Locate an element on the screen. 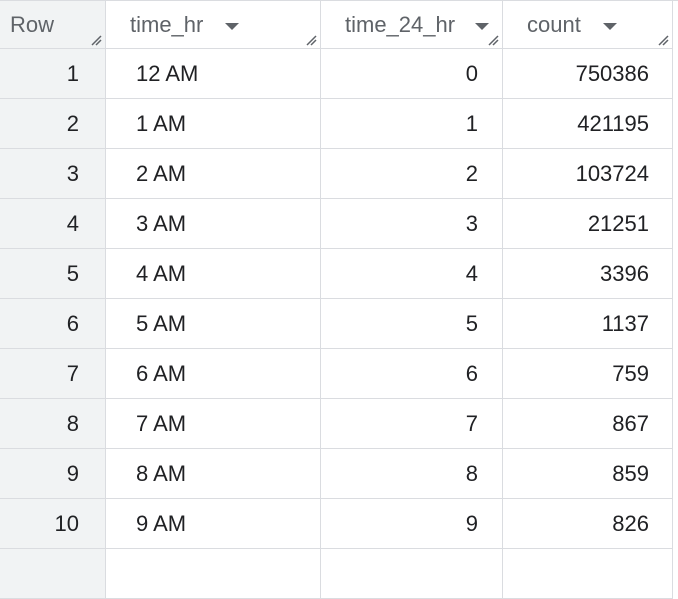 The width and height of the screenshot is (678, 599). column-header-count: count is located at coordinates (588, 25).